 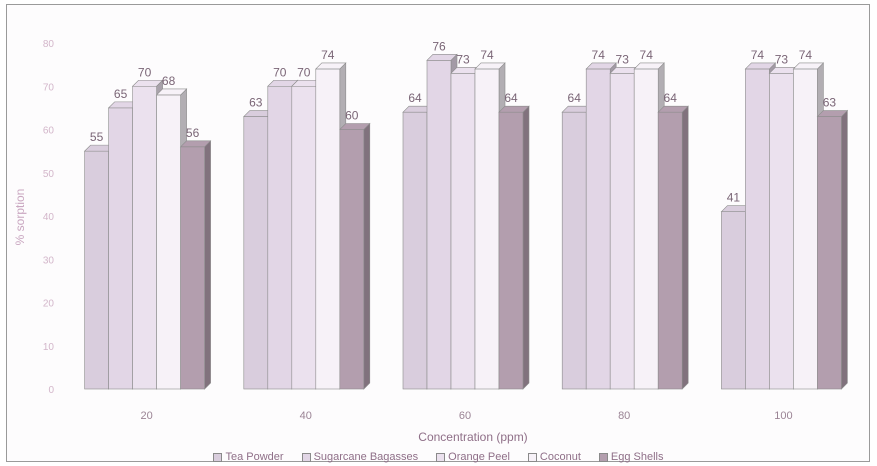 What do you see at coordinates (624, 416) in the screenshot?
I see `x-tick-label: 80` at bounding box center [624, 416].